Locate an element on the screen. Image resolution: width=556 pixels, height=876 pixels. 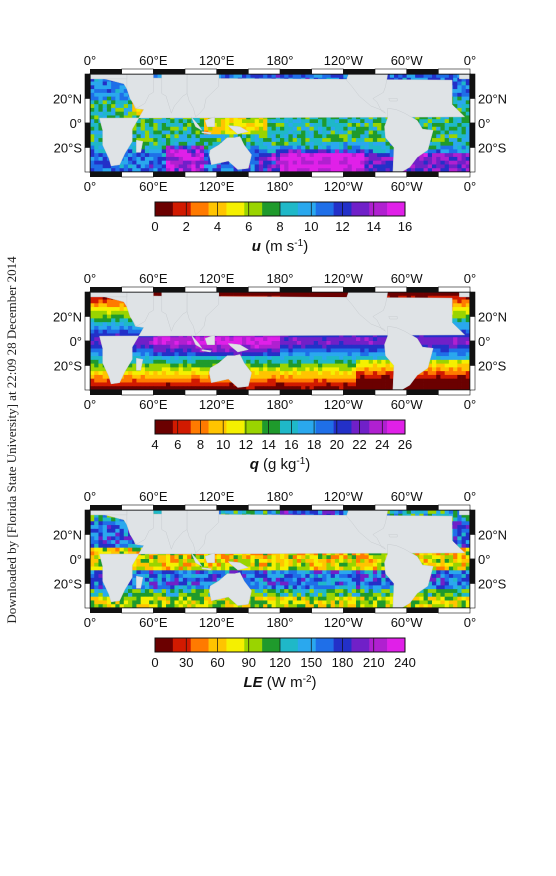
colorbar-tick-label: 16 is located at coordinates (291, 444).